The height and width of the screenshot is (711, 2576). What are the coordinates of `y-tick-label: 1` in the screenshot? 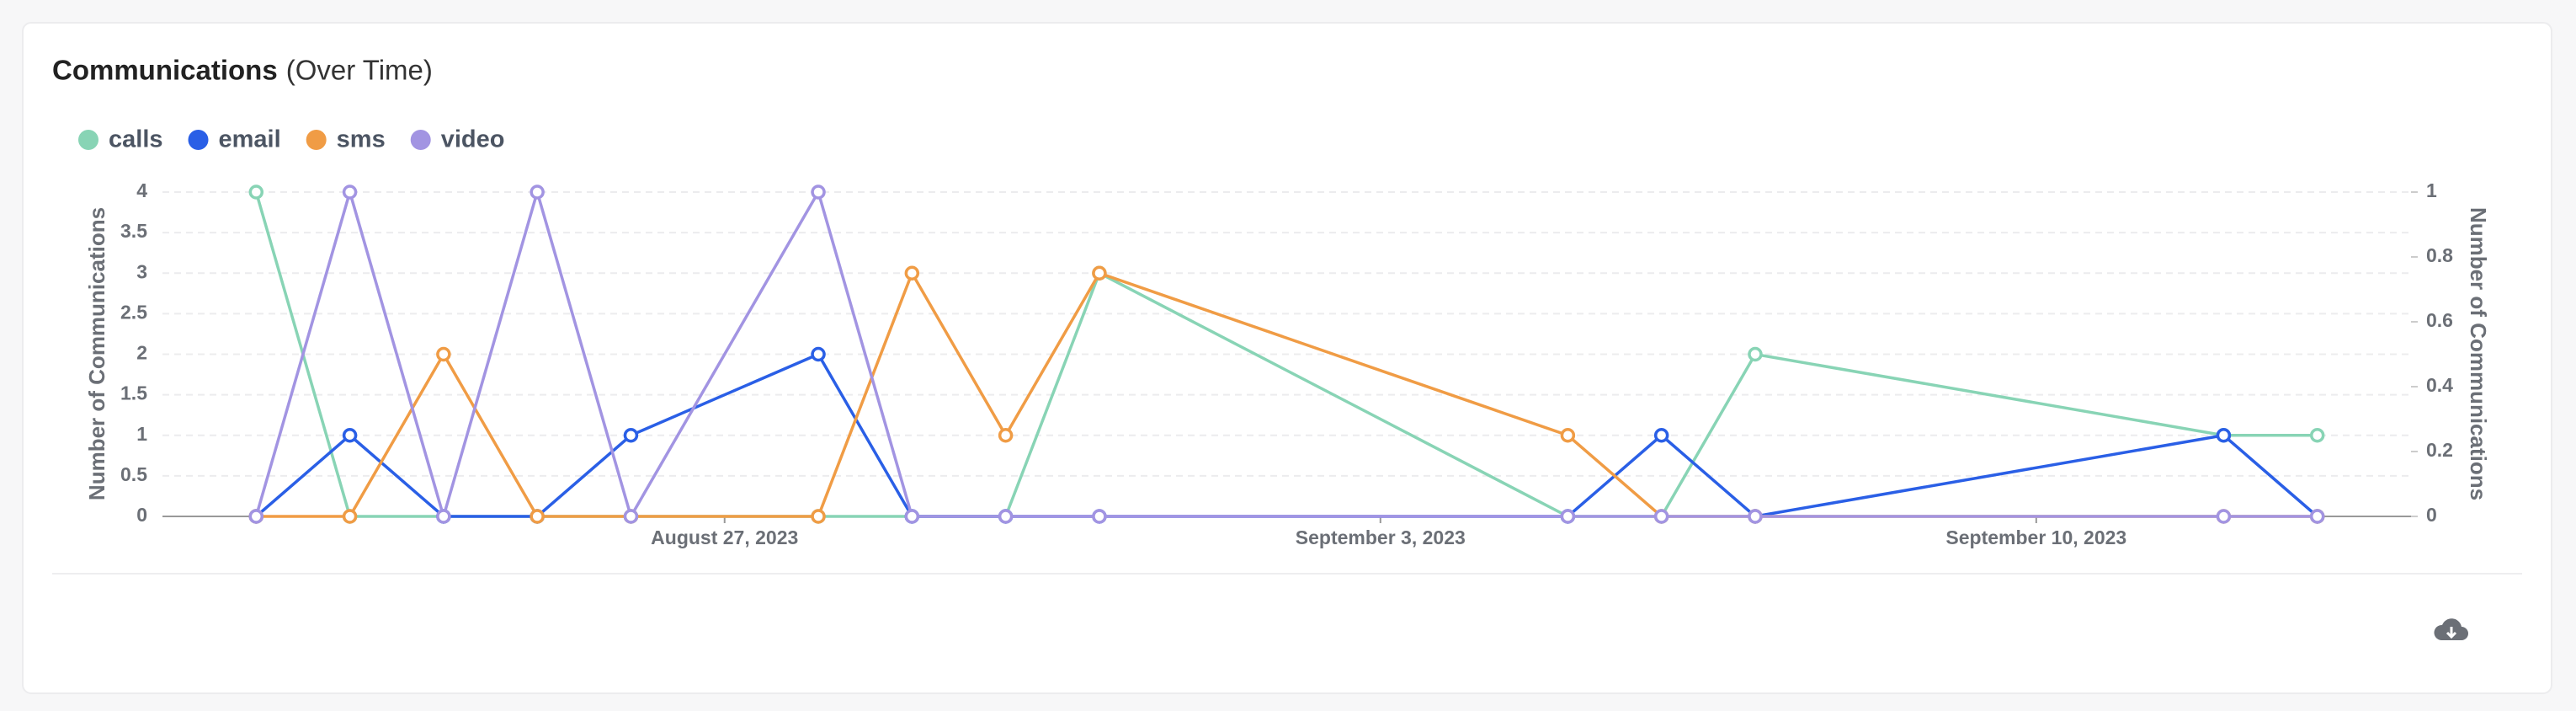 It's located at (142, 434).